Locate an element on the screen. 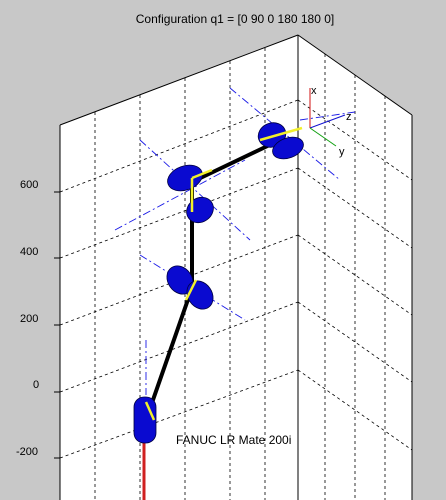 This screenshot has height=500, width=446. frame-z-label: z is located at coordinates (349, 117).